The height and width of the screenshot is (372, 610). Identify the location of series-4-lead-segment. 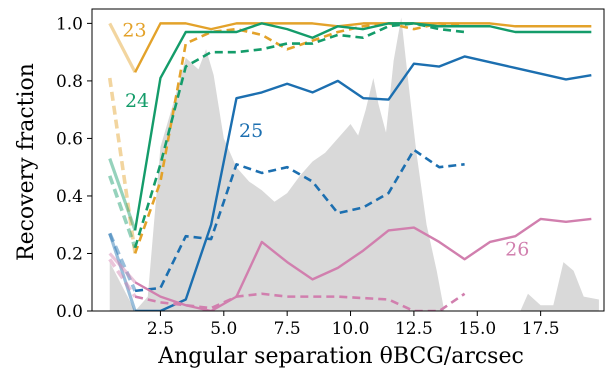
(122, 271).